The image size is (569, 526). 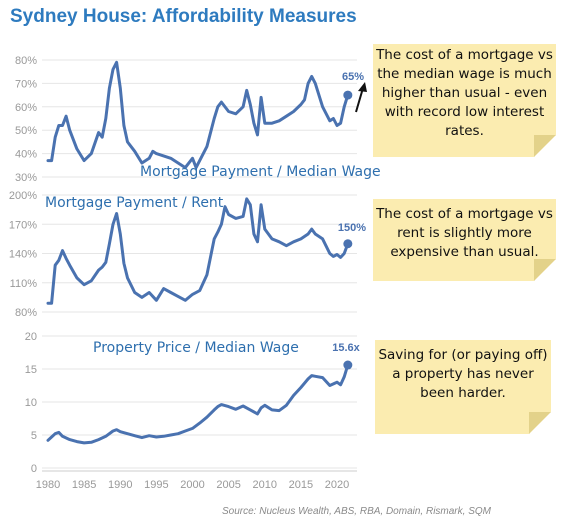 What do you see at coordinates (34, 436) in the screenshot?
I see `y-tick-label: 5` at bounding box center [34, 436].